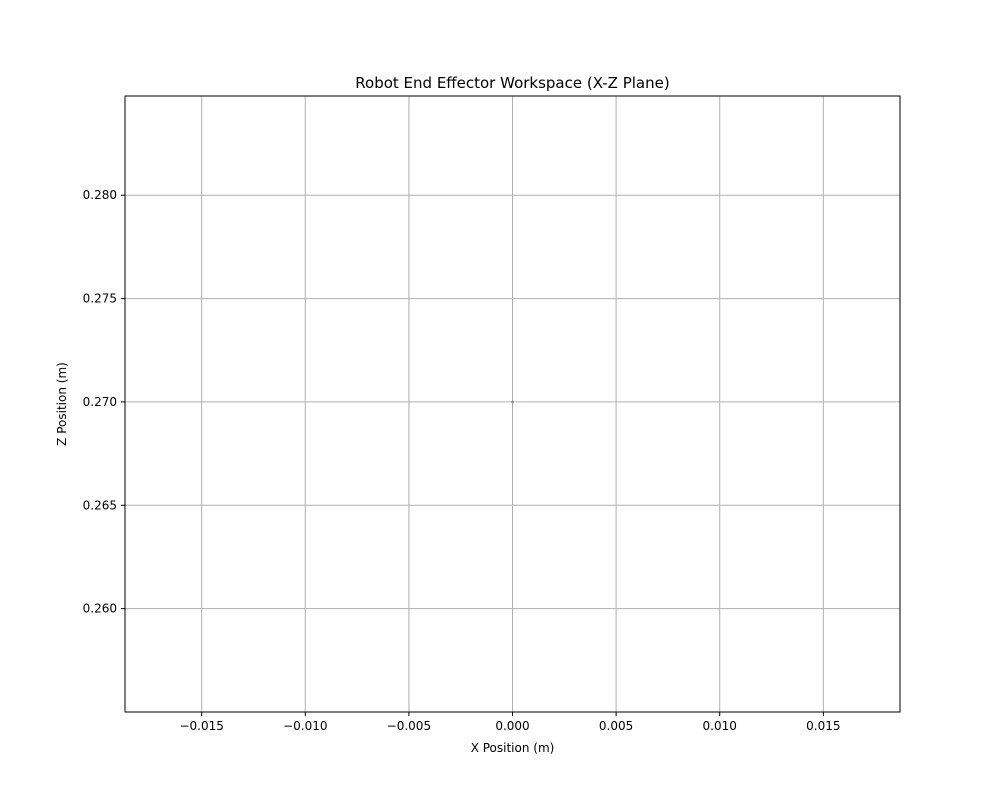 The width and height of the screenshot is (1000, 800). Describe the element at coordinates (62, 404) in the screenshot. I see `y-axis-label: Z Position (m)` at that location.